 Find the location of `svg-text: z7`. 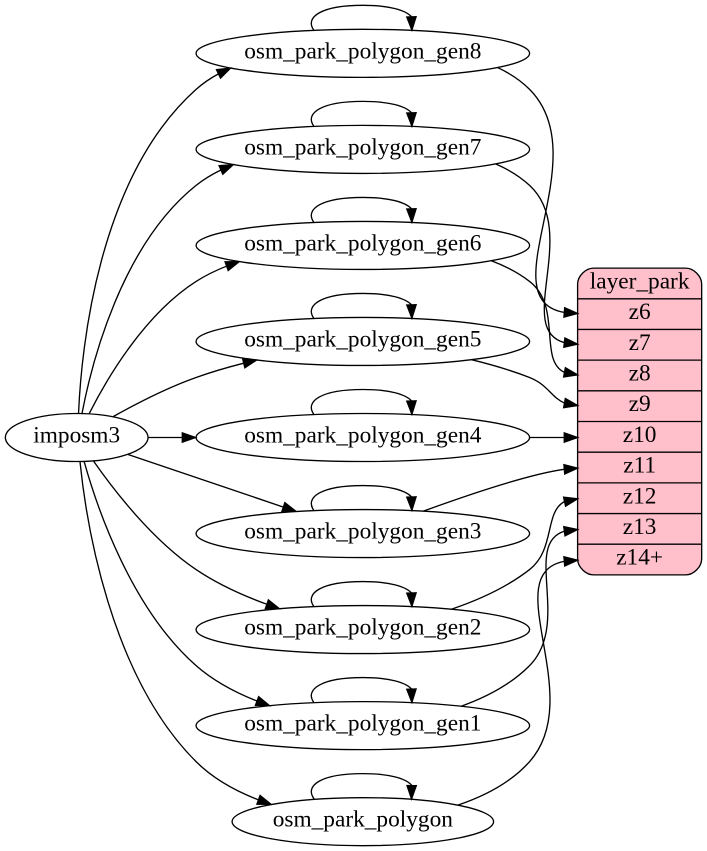

svg-text: z7 is located at coordinates (640, 343).